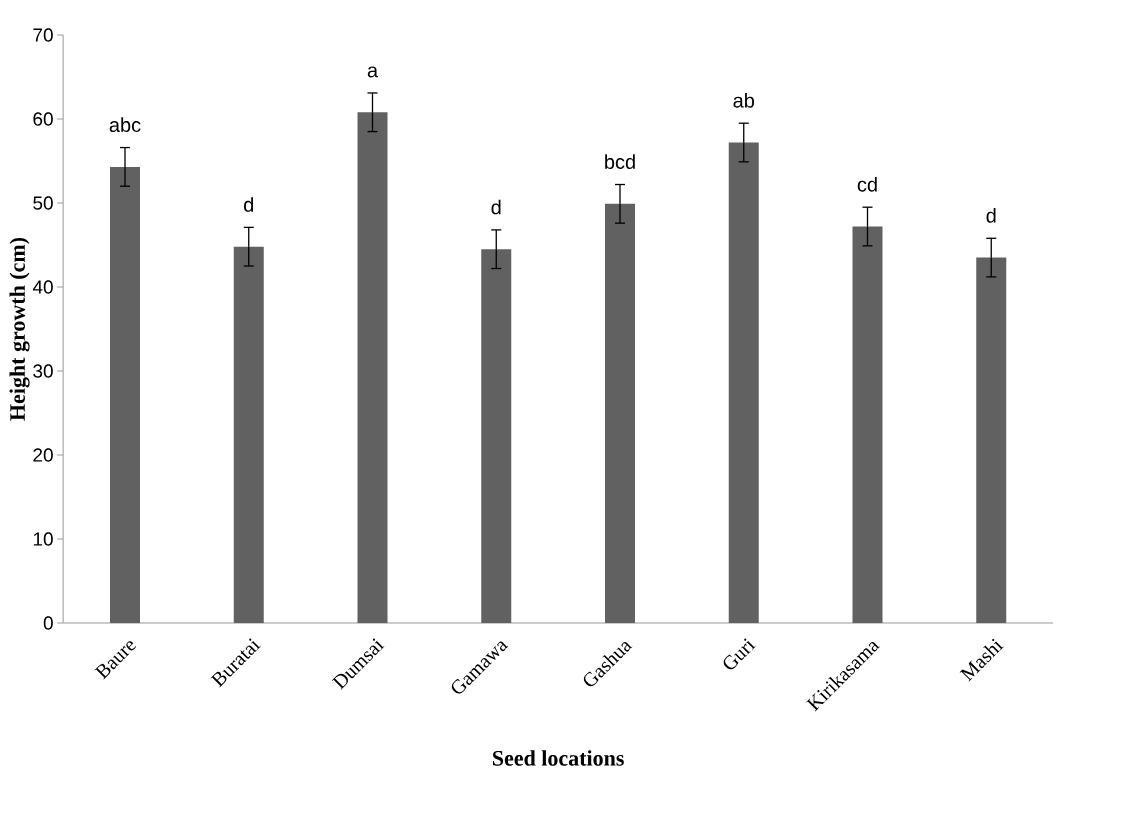 The height and width of the screenshot is (828, 1122). Describe the element at coordinates (558, 758) in the screenshot. I see `x-axis-title: Seed locations` at that location.